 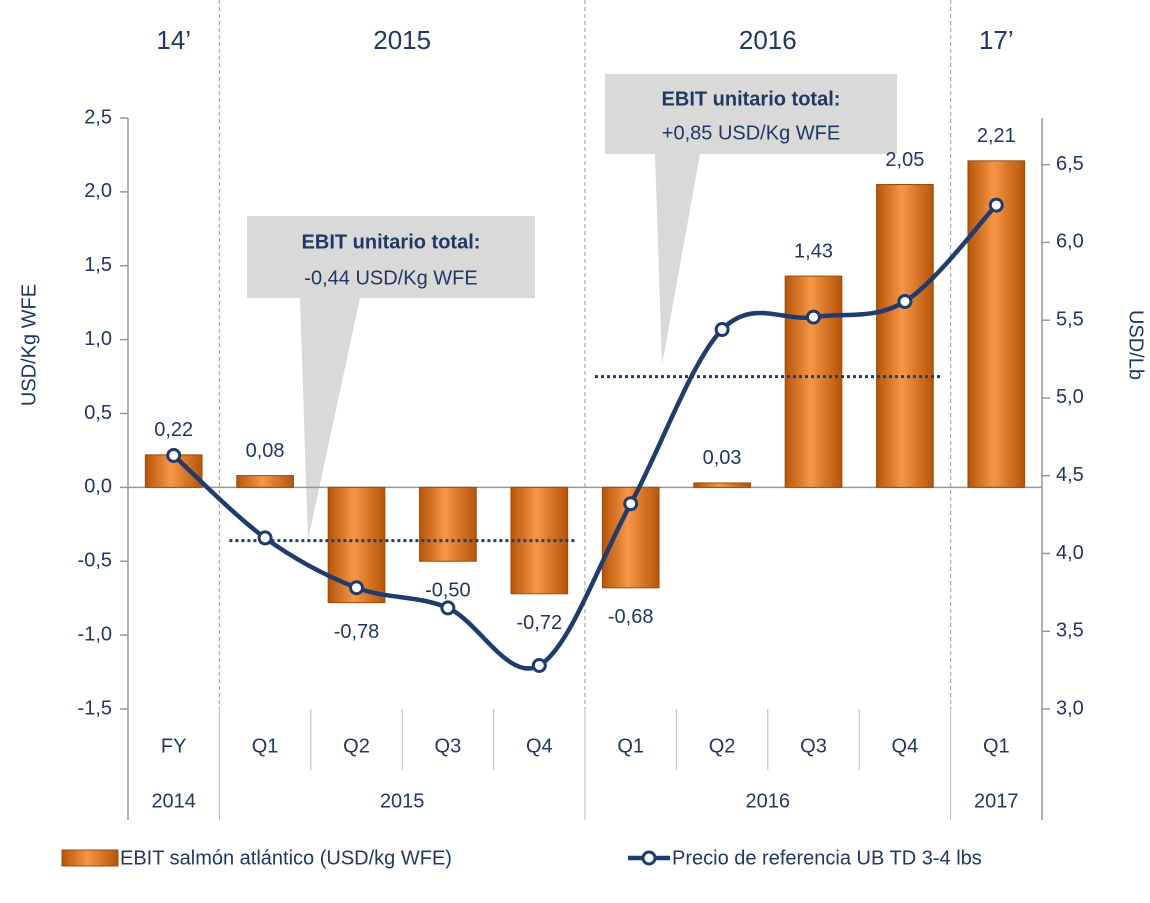 I want to click on y-tick-label: 2,5, so click(x=98, y=117).